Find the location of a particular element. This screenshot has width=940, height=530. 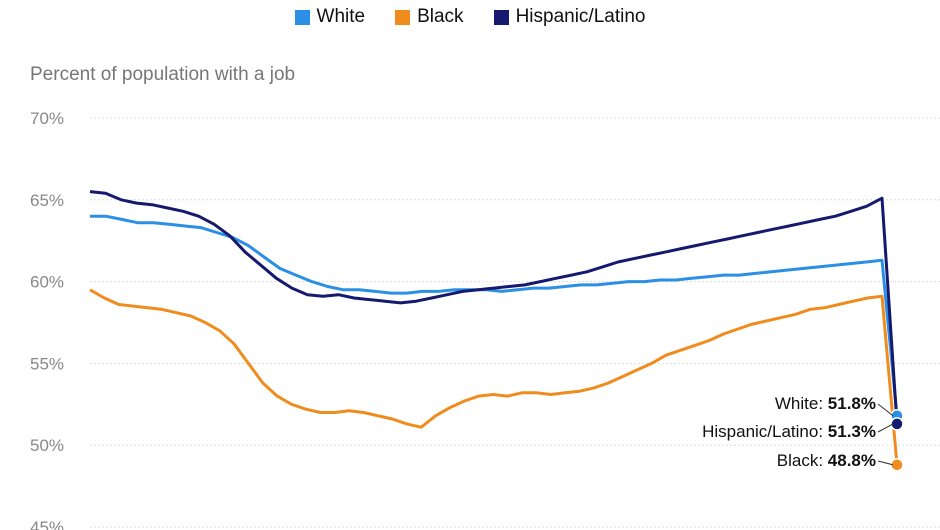

legend-item-black: Black is located at coordinates (429, 17).